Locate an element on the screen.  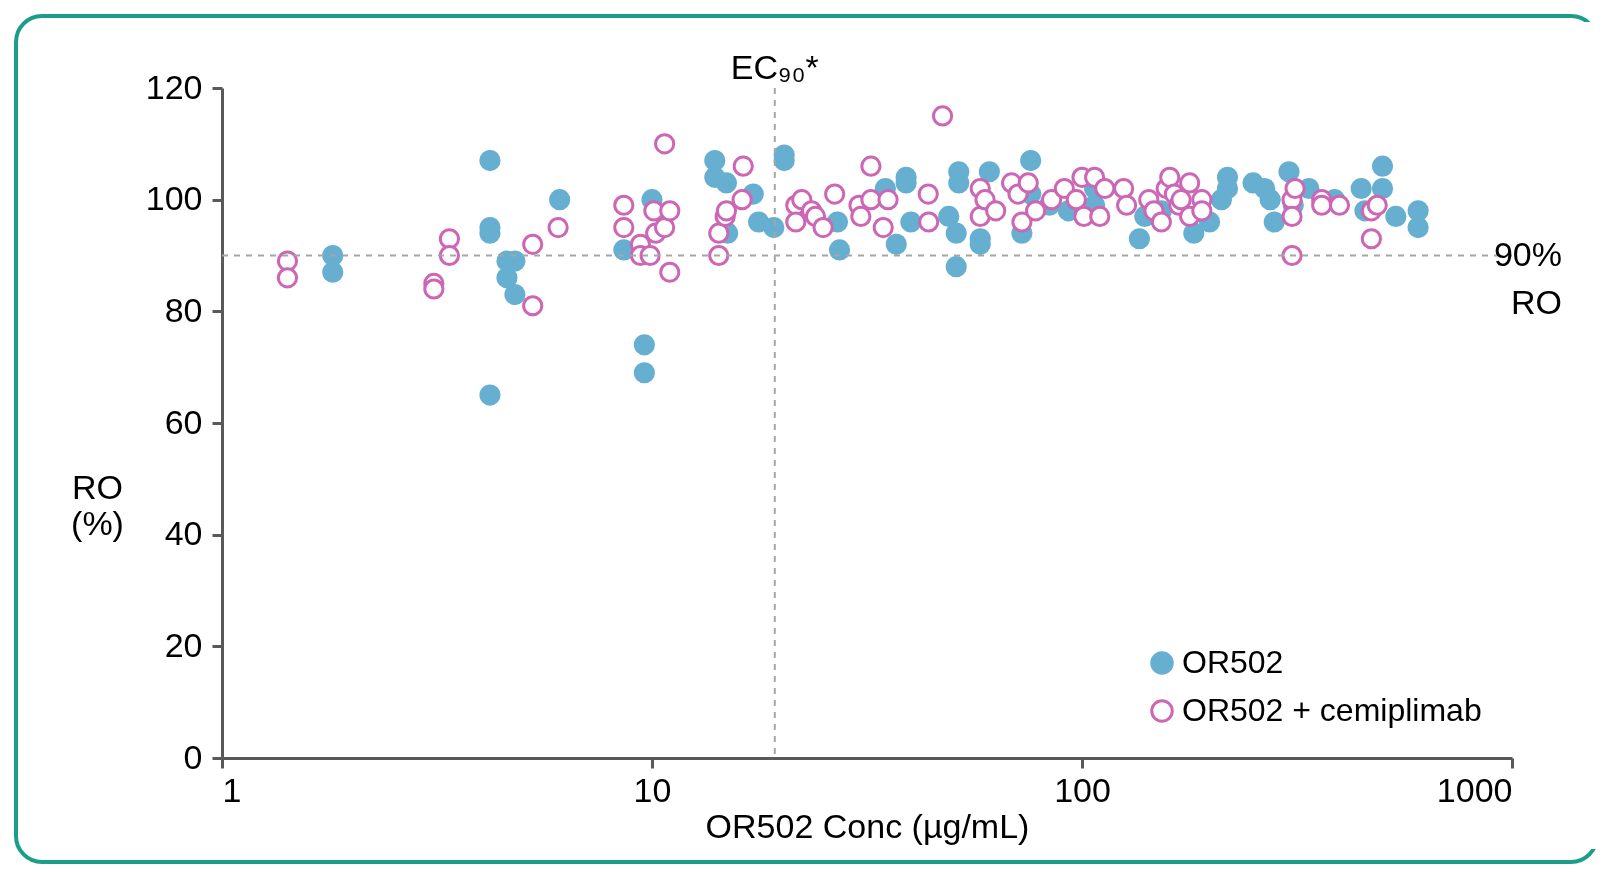
y-tick-label: 40 is located at coordinates (183, 533).